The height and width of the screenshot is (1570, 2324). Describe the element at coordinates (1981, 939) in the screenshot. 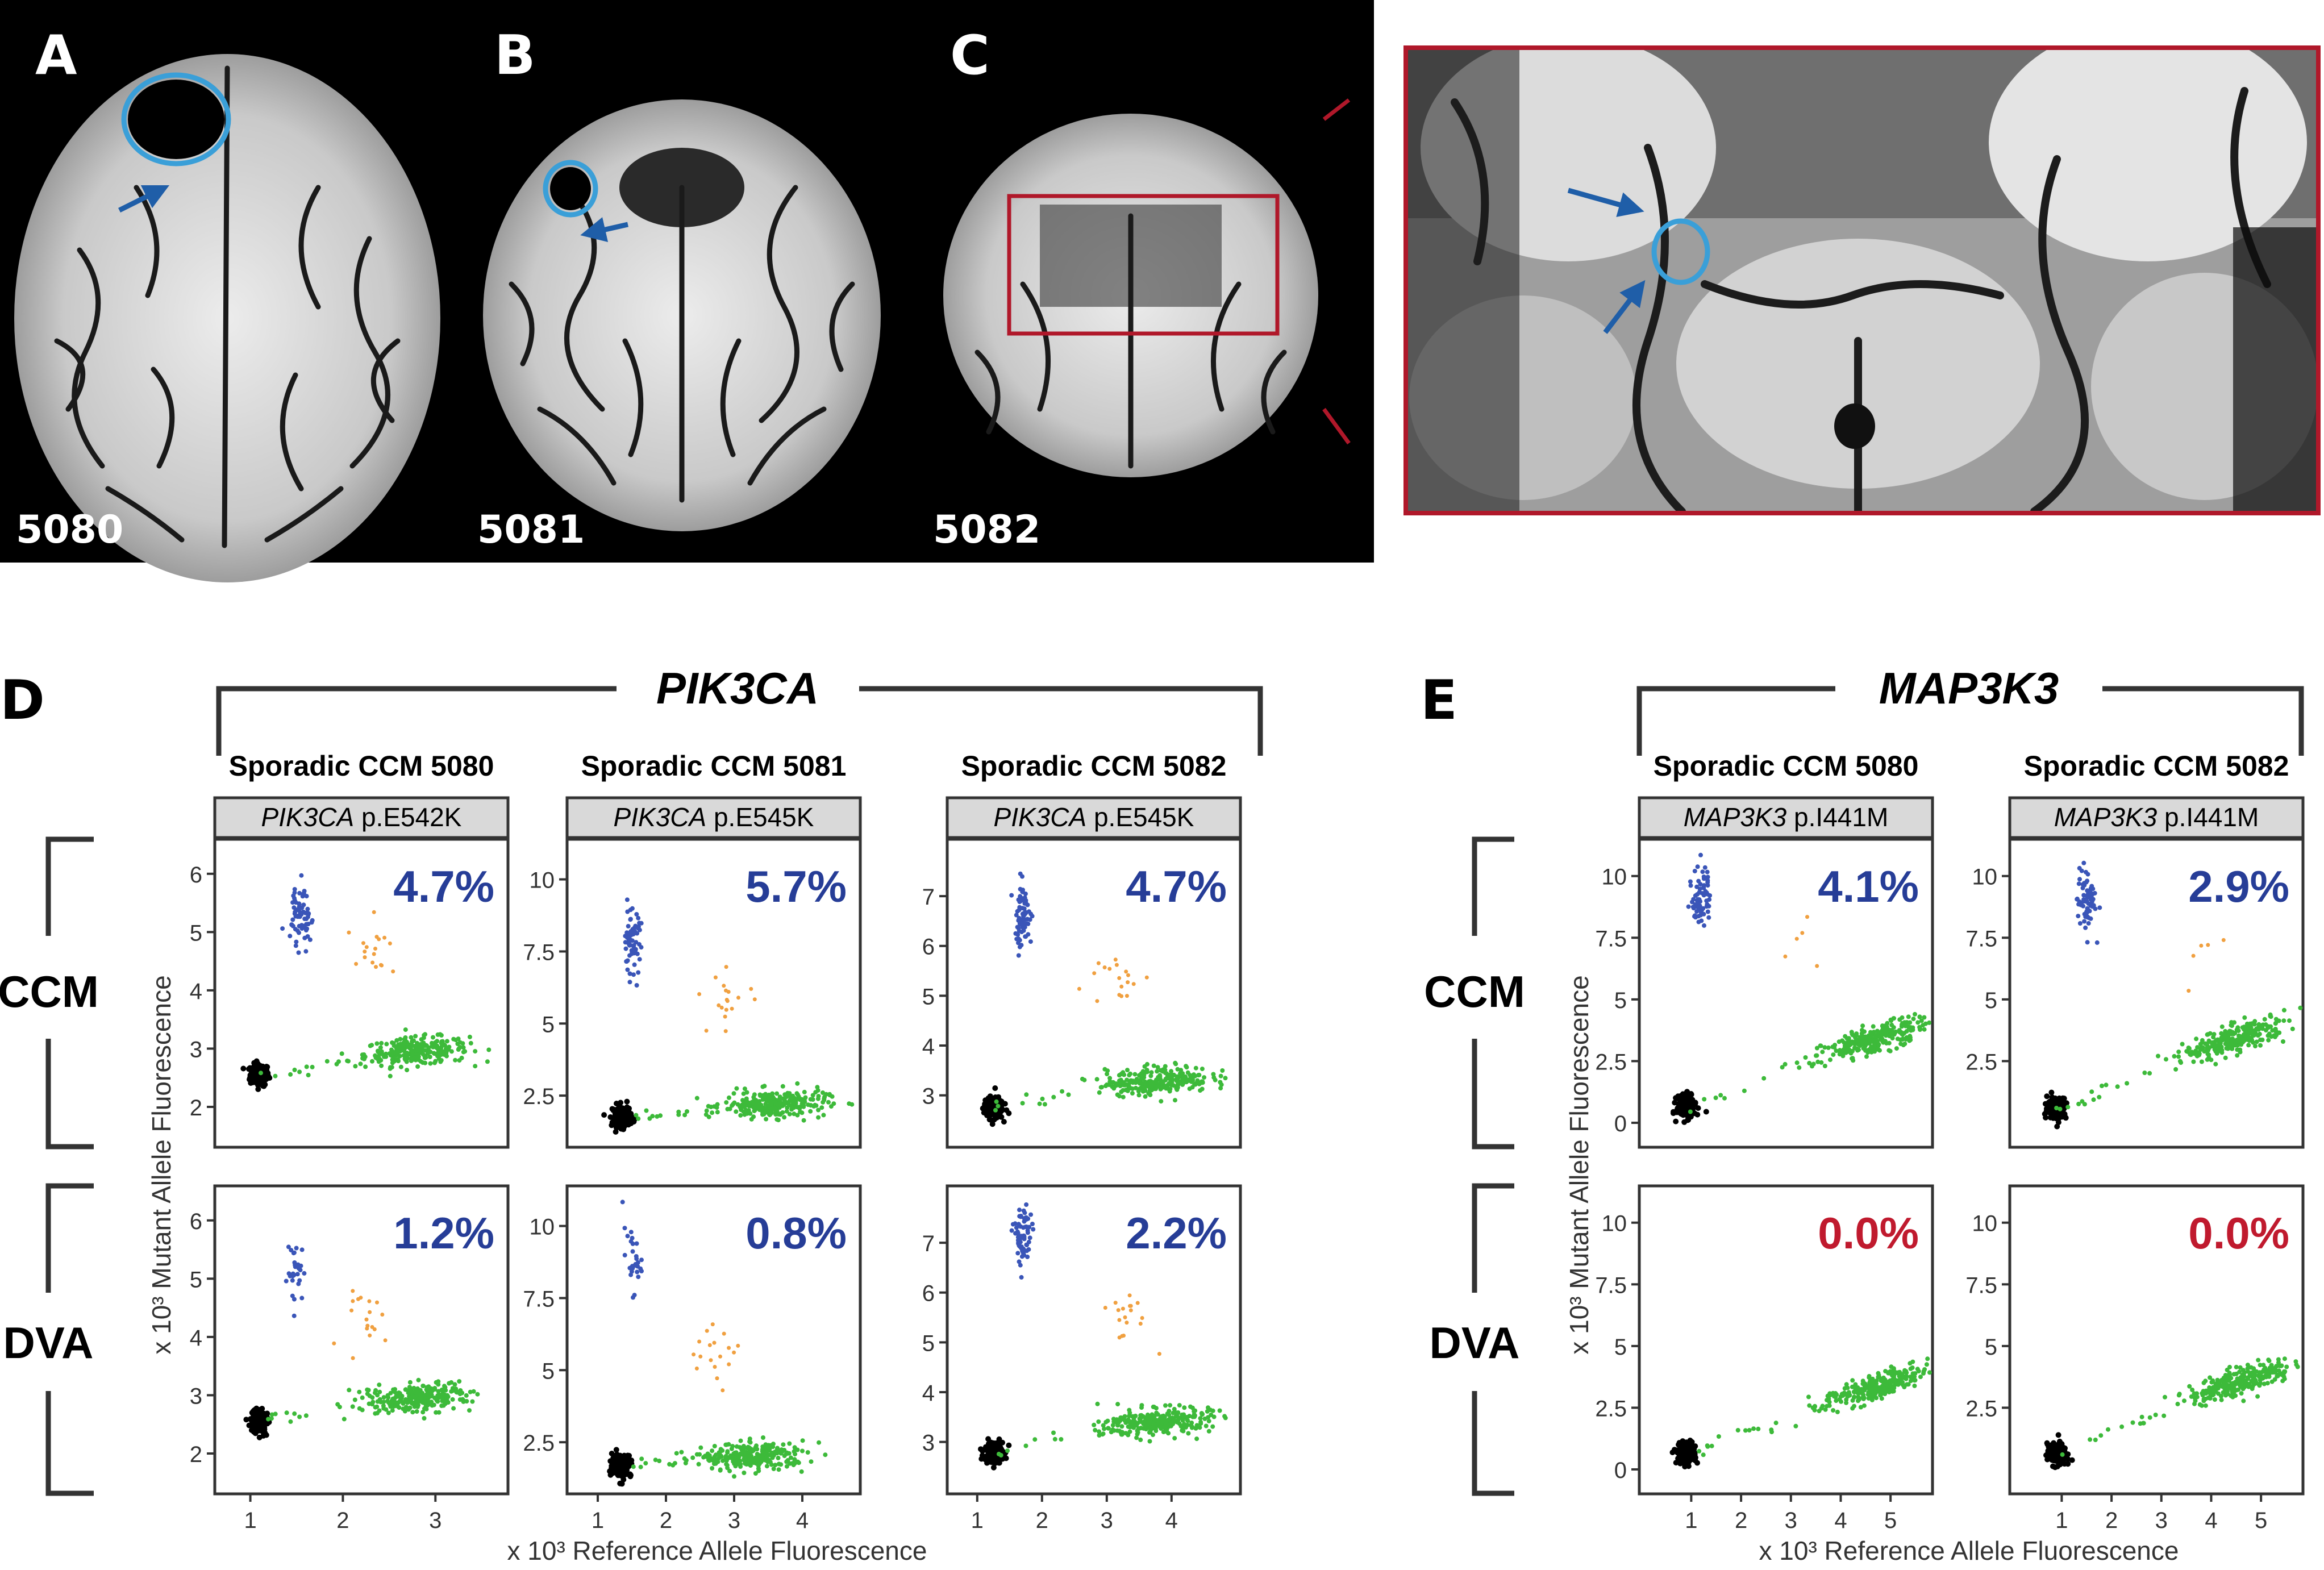

I see `y-tick-label: 7.5` at that location.